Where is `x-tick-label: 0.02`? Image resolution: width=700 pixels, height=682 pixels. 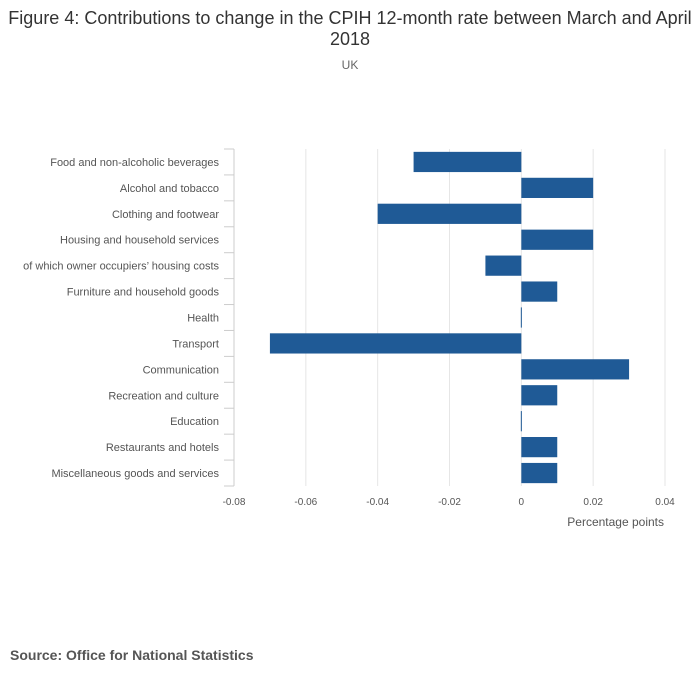 x-tick-label: 0.02 is located at coordinates (593, 502).